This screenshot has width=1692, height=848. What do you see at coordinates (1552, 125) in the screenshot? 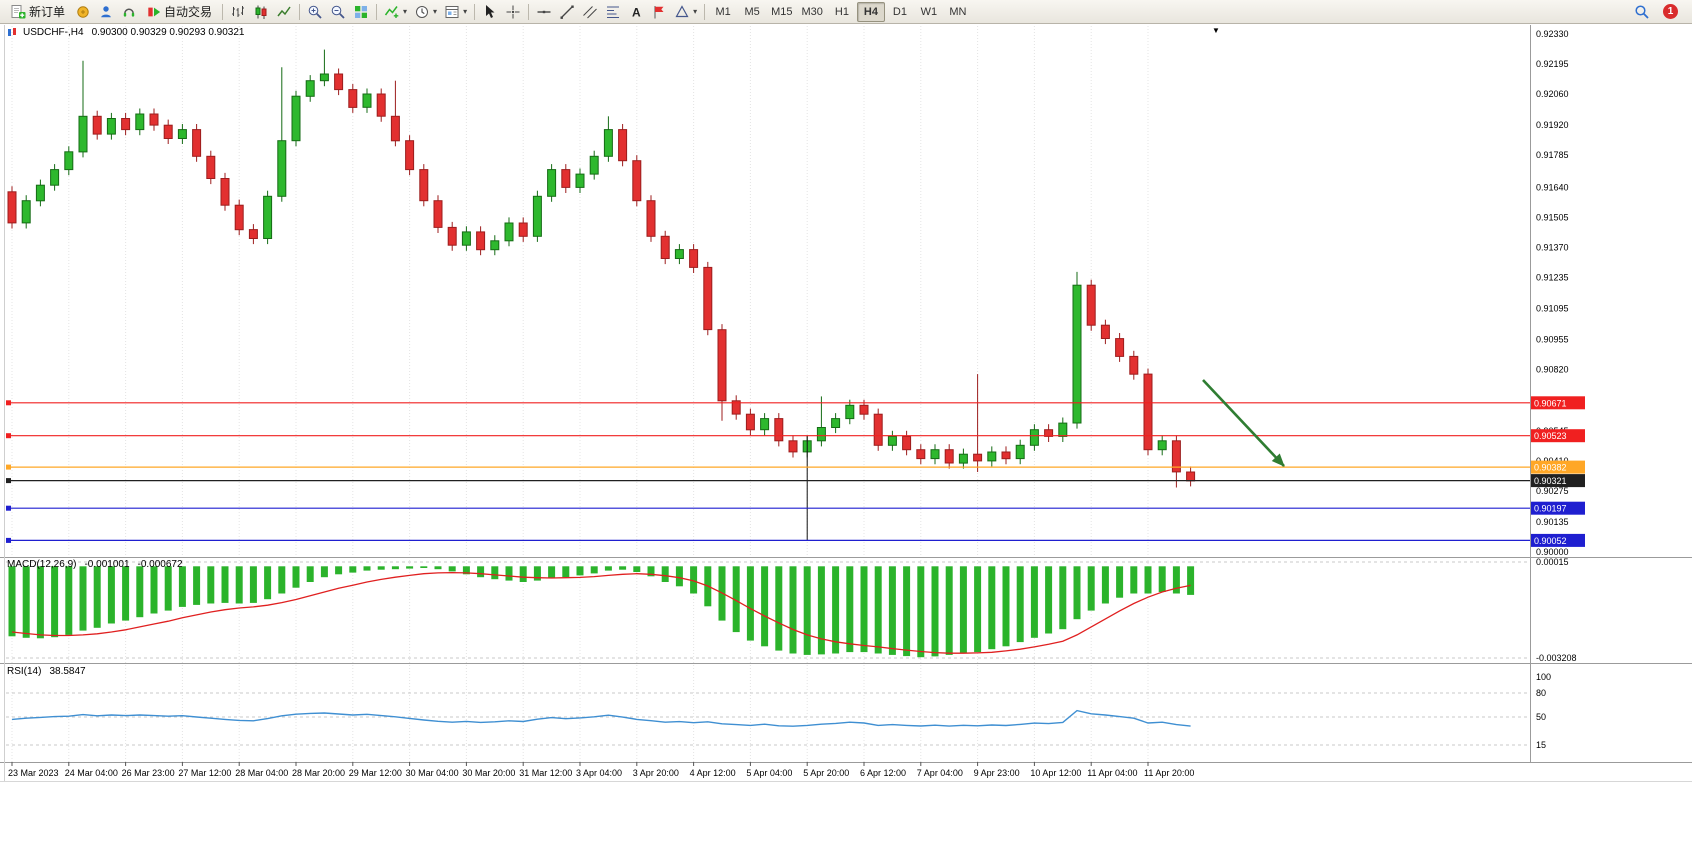
I see `price-axis-label: 0.91920` at bounding box center [1552, 125].